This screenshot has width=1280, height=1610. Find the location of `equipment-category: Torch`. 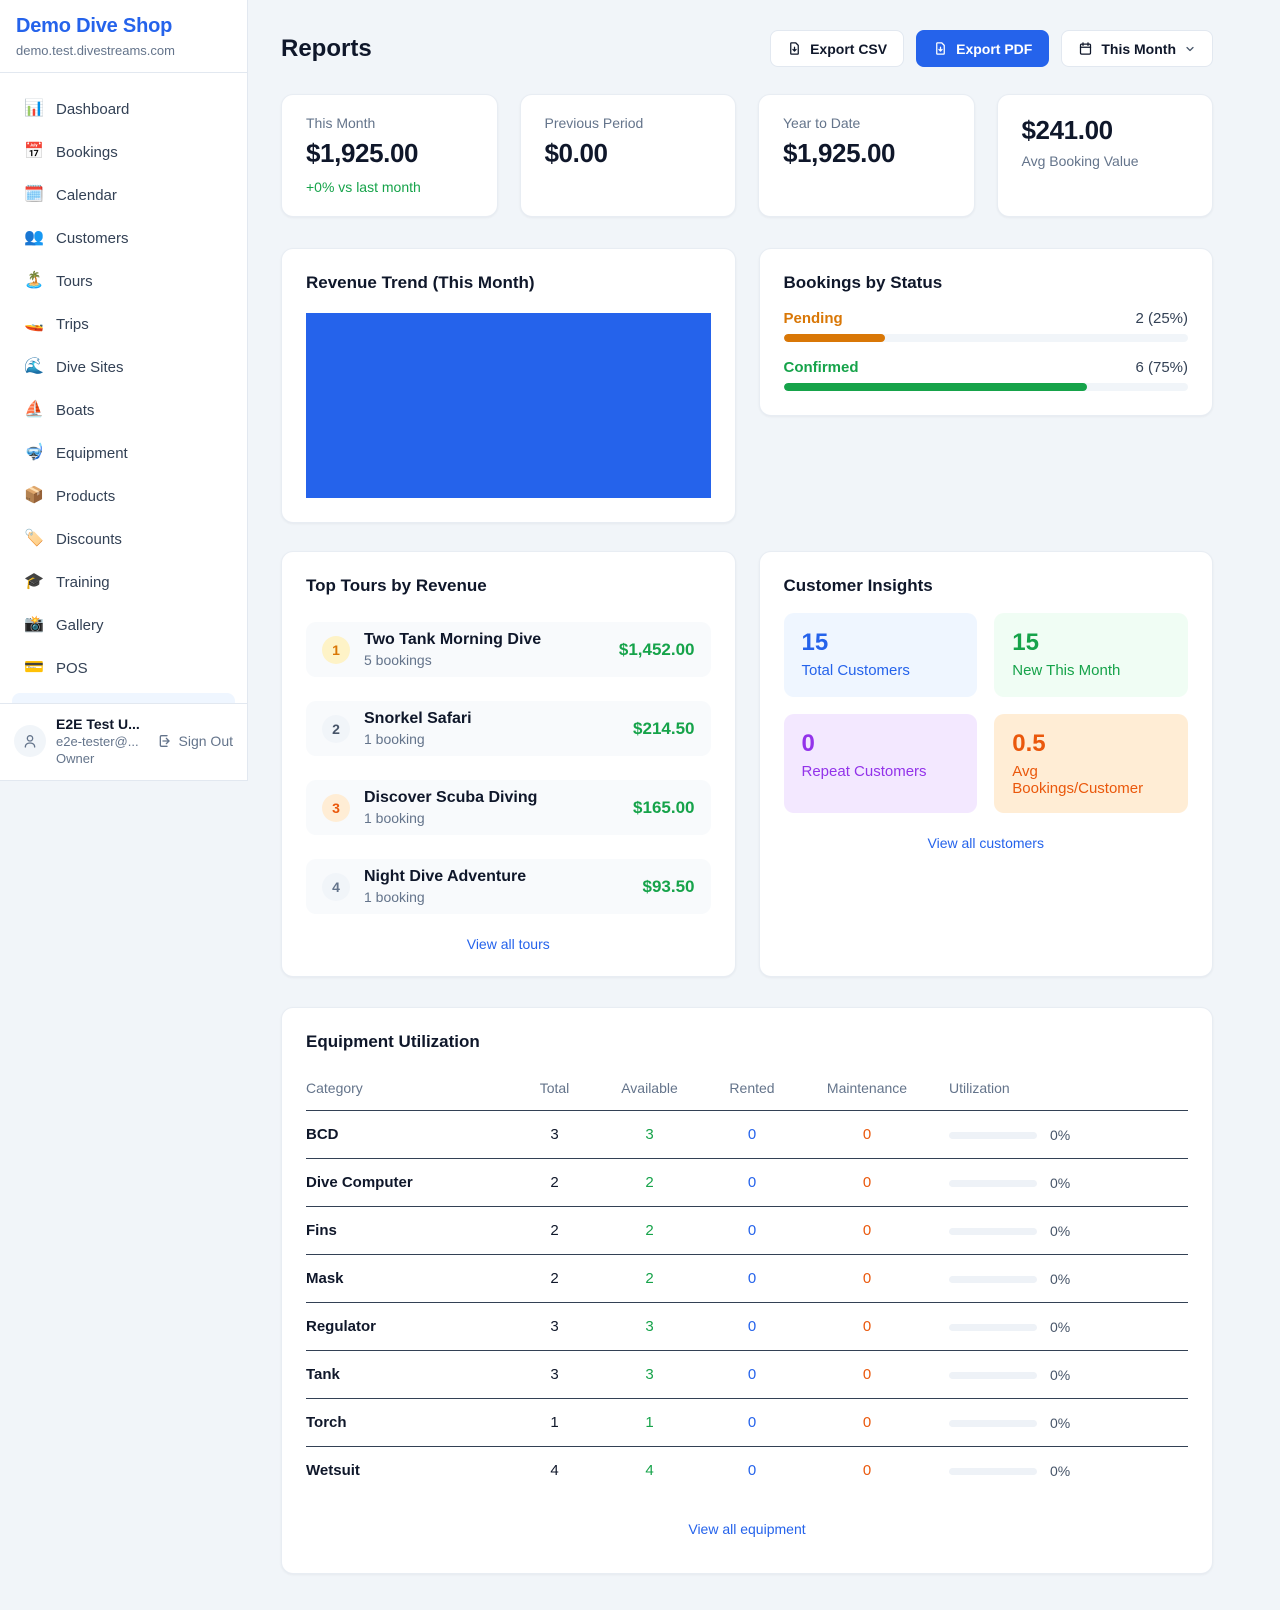

equipment-category: Torch is located at coordinates (409, 1422).